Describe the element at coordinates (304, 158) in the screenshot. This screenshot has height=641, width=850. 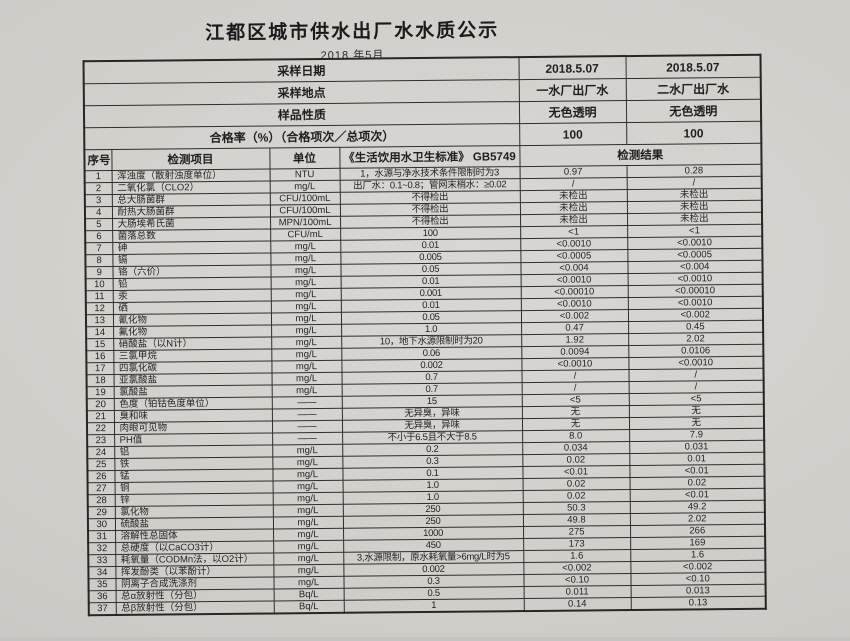
I see `column-header-unit: 单位` at that location.